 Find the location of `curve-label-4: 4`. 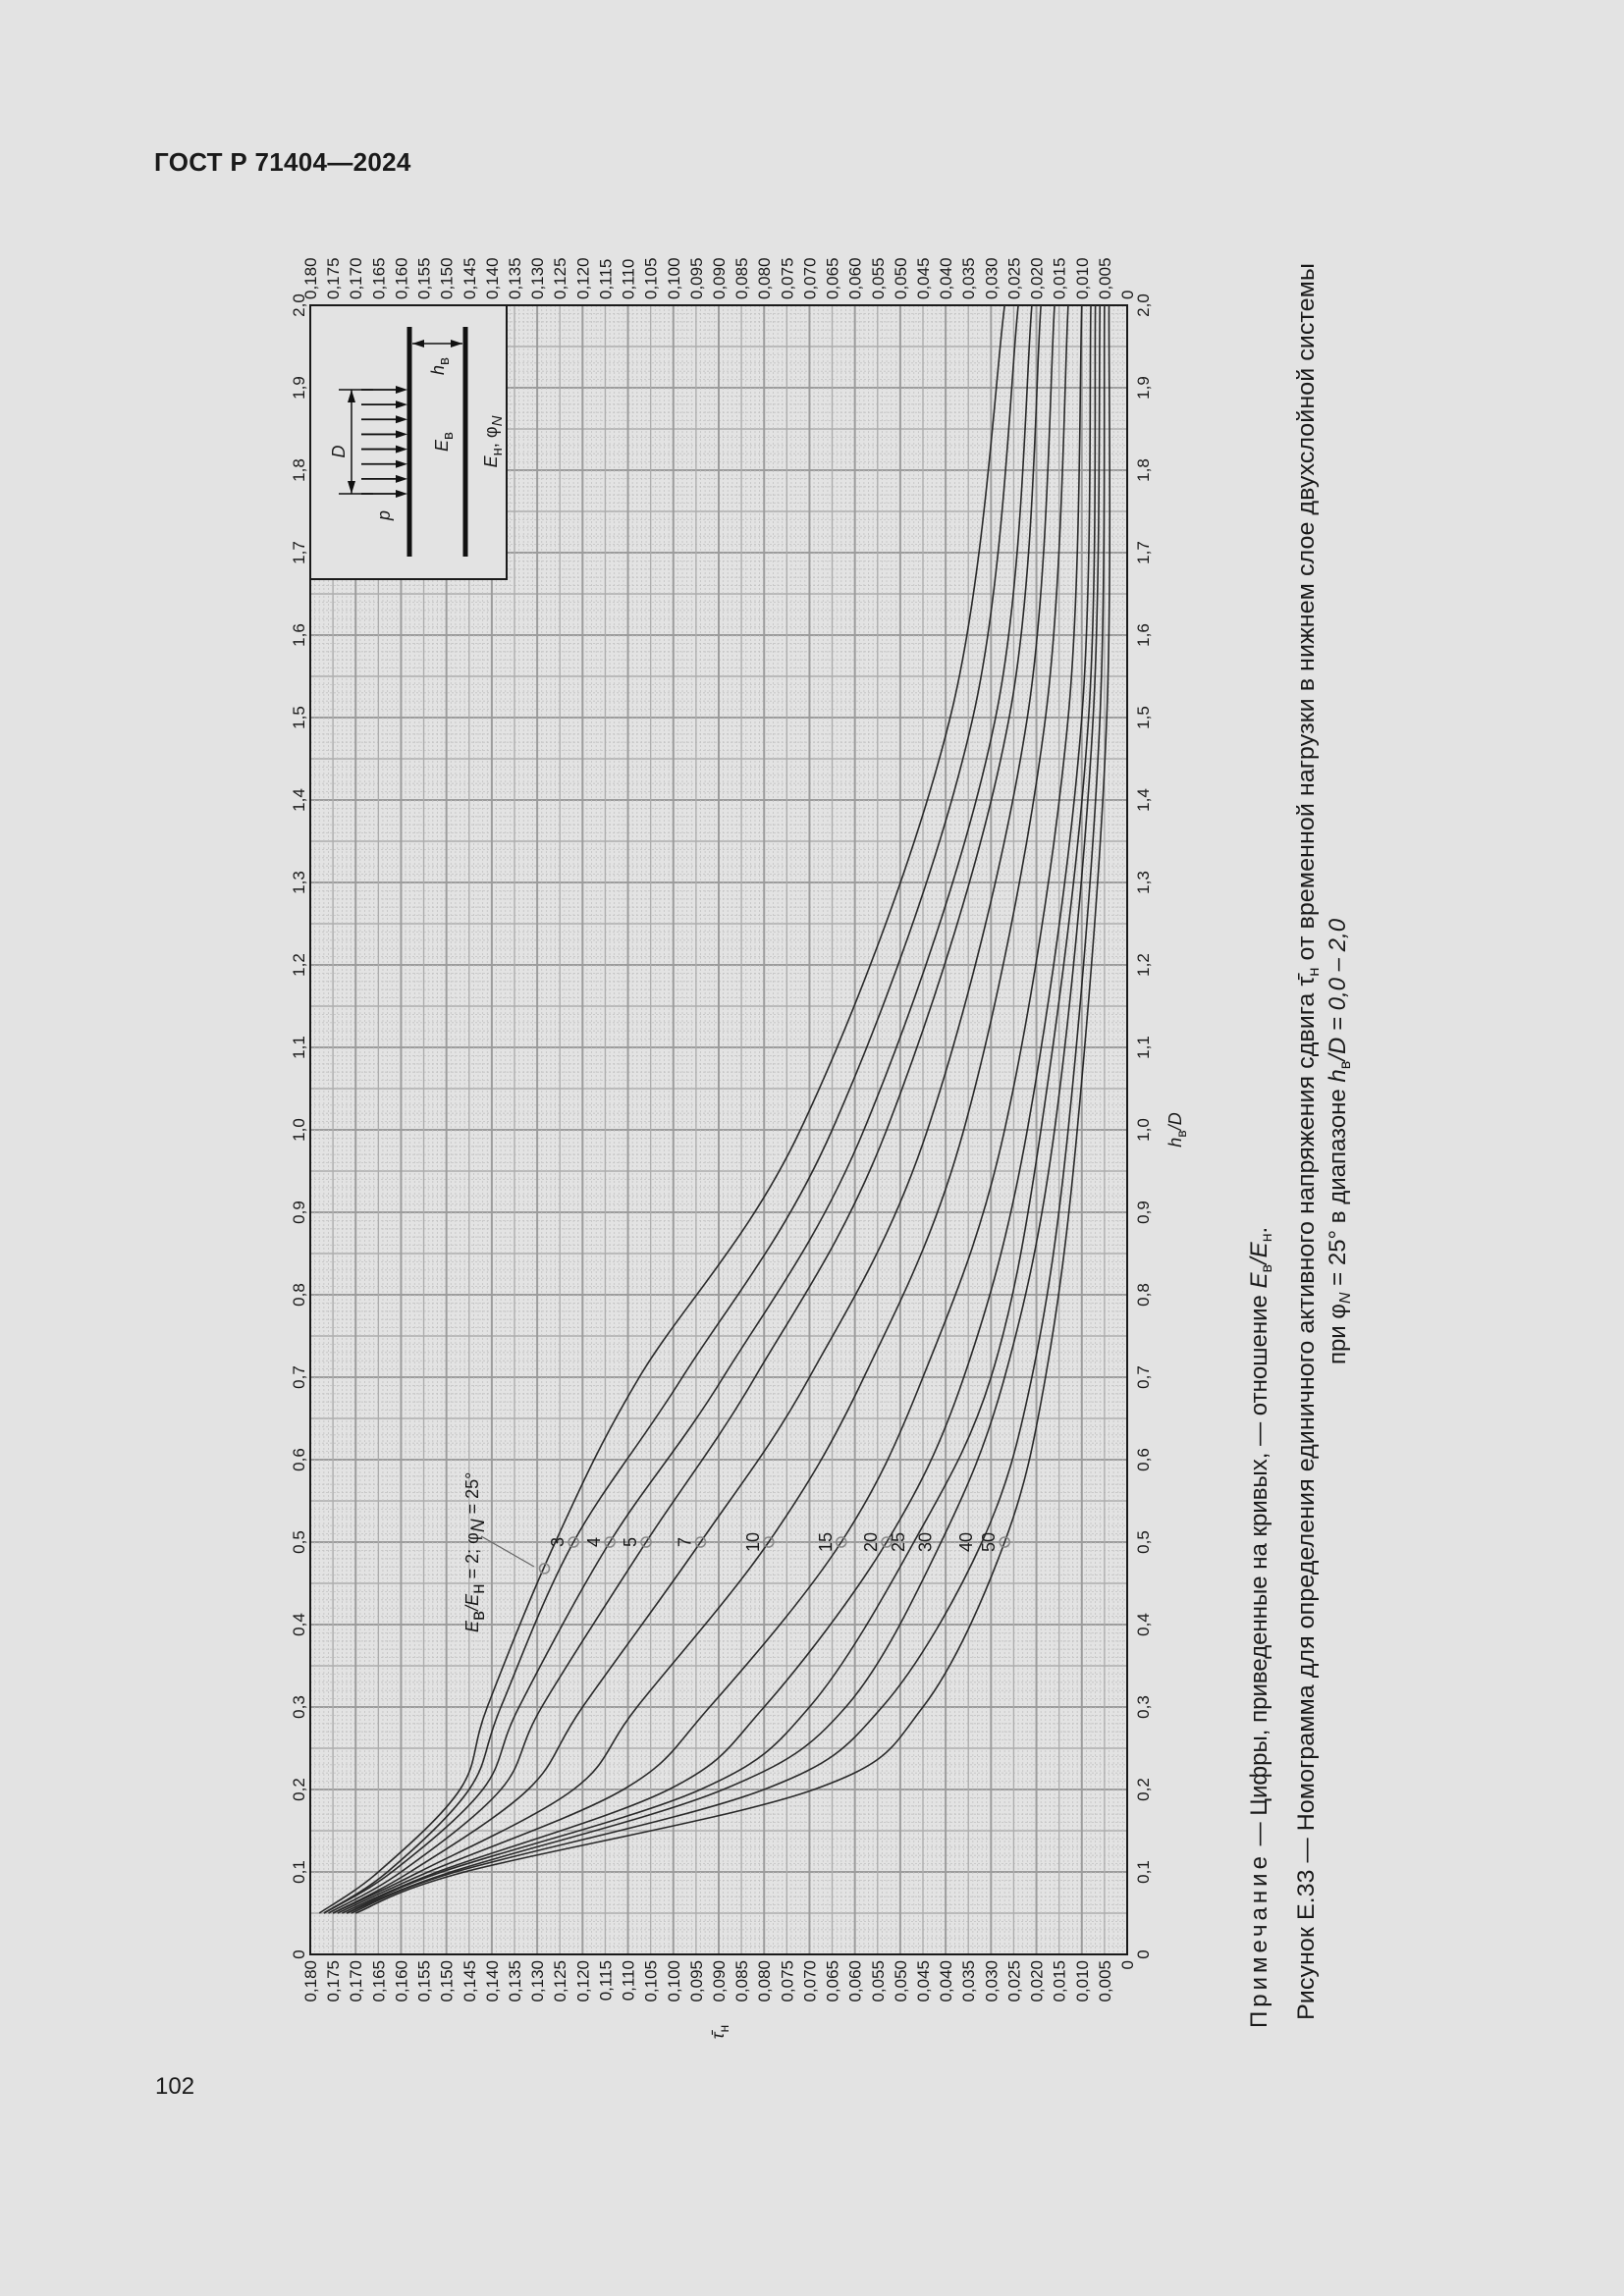

curve-label-4: 4 is located at coordinates (594, 1542).